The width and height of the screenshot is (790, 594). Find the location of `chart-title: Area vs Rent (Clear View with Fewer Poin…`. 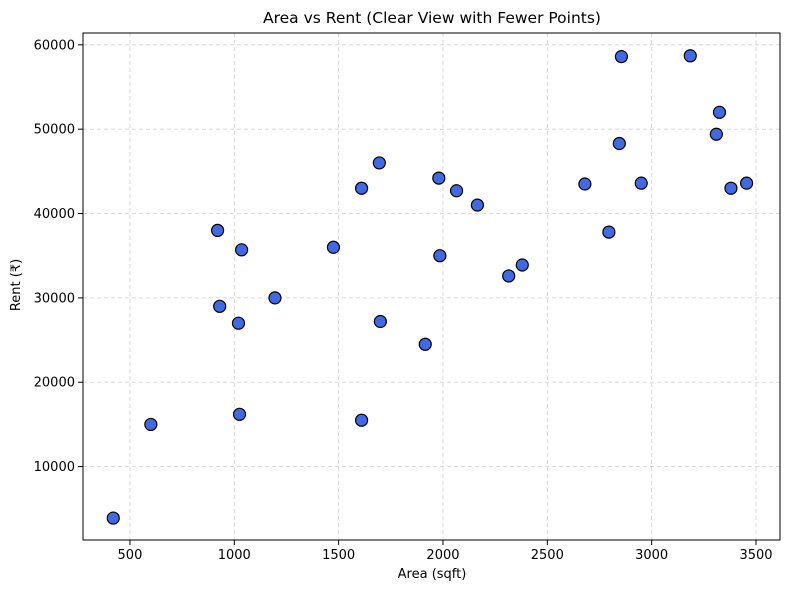

chart-title: Area vs Rent (Clear View with Fewer Poin… is located at coordinates (432, 18).